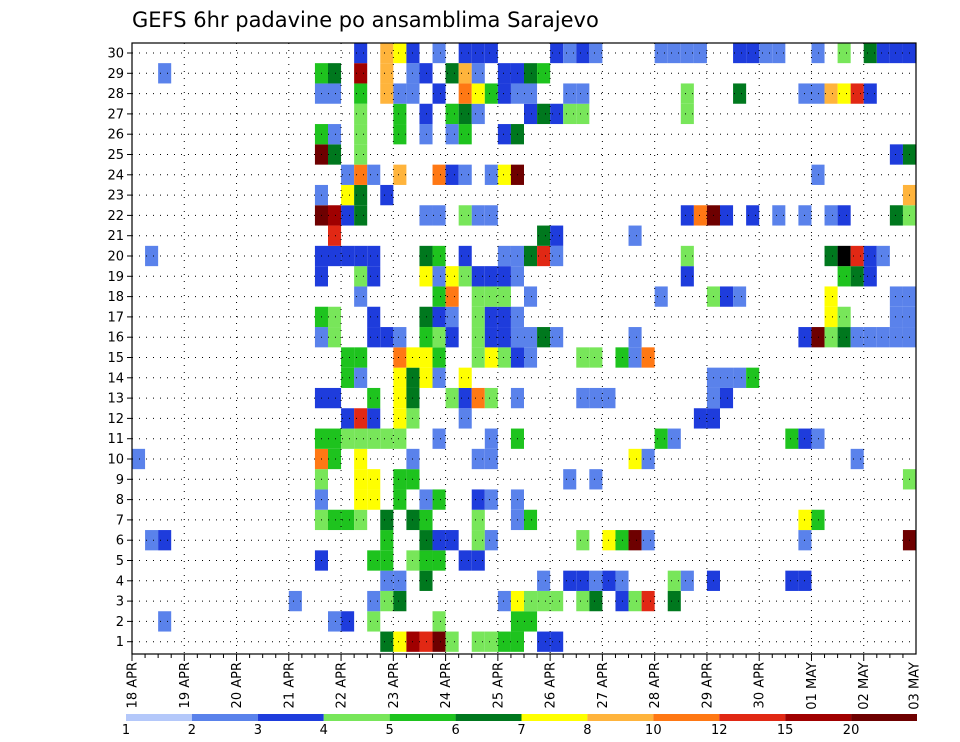 Image resolution: width=960 pixels, height=742 pixels. Describe the element at coordinates (126, 730) in the screenshot. I see `colorbar-label: 1` at that location.